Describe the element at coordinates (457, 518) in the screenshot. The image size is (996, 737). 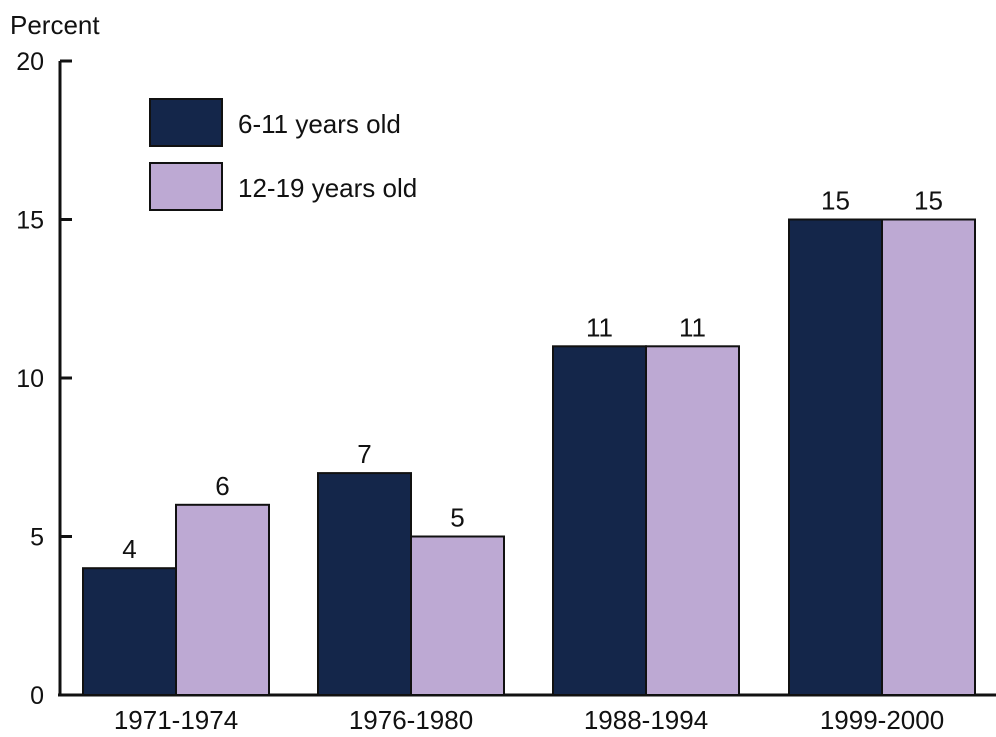
I see `bar-value-label: 5` at that location.